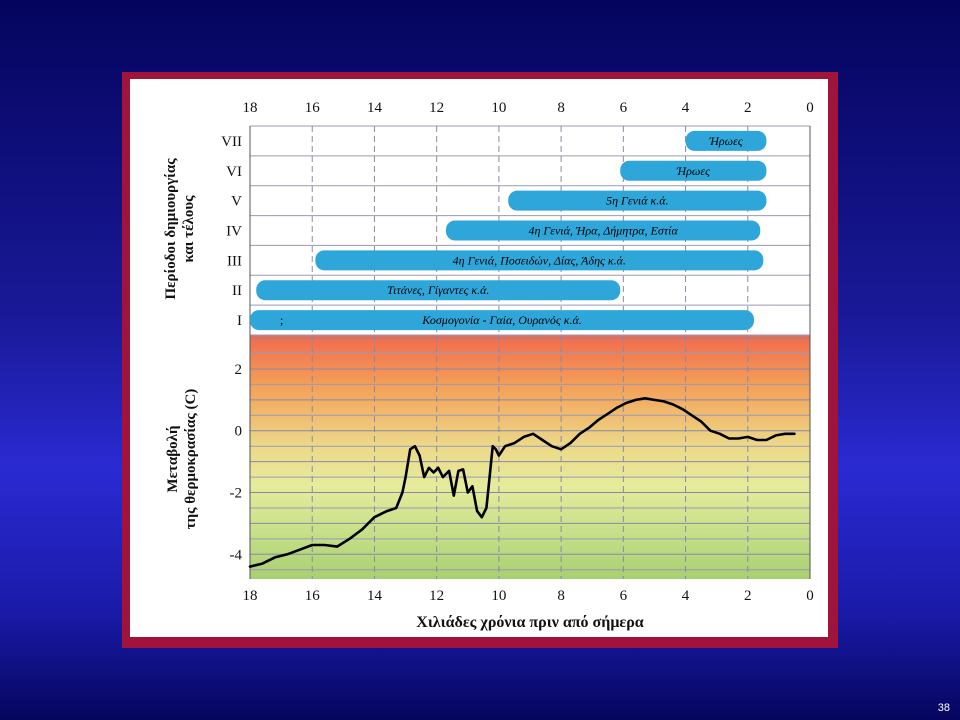  What do you see at coordinates (236, 494) in the screenshot?
I see `y-tick-label: -2` at bounding box center [236, 494].